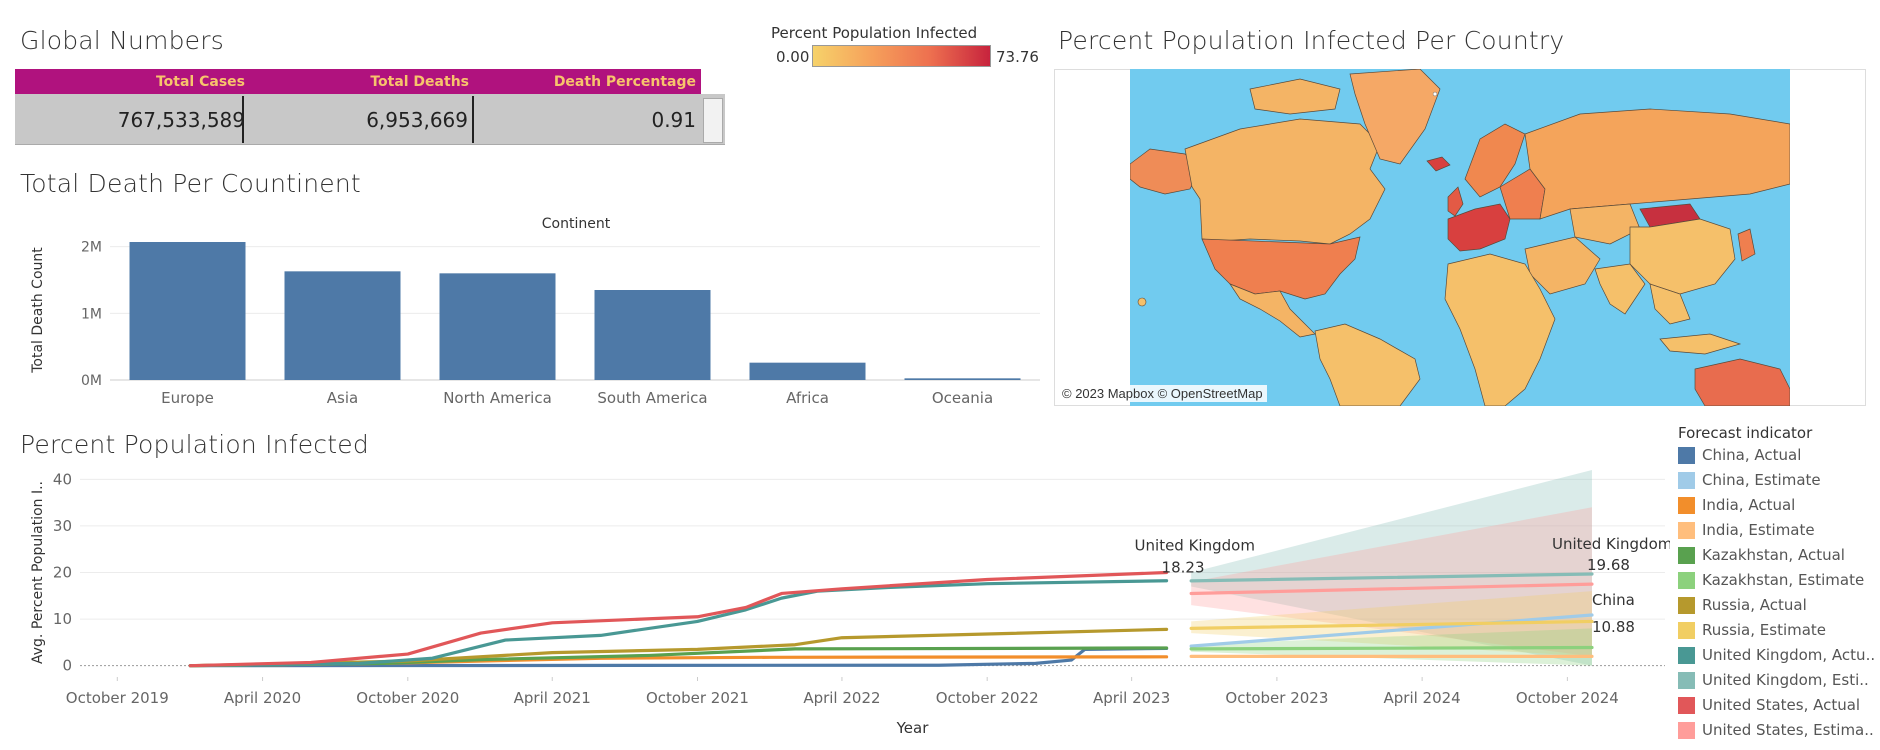 The height and width of the screenshot is (750, 1880). I want to click on bar-x-tick-label: Europe, so click(187, 398).